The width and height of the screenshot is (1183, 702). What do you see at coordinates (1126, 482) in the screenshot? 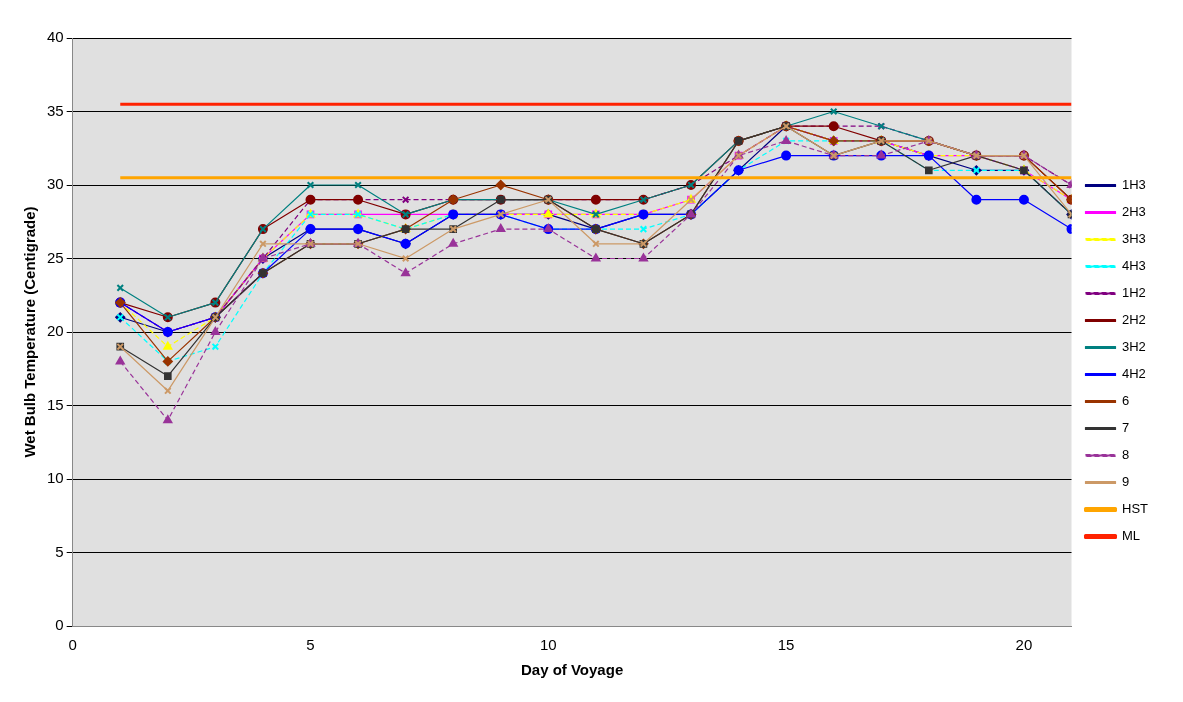
I see `legend-label: 9` at bounding box center [1126, 482].